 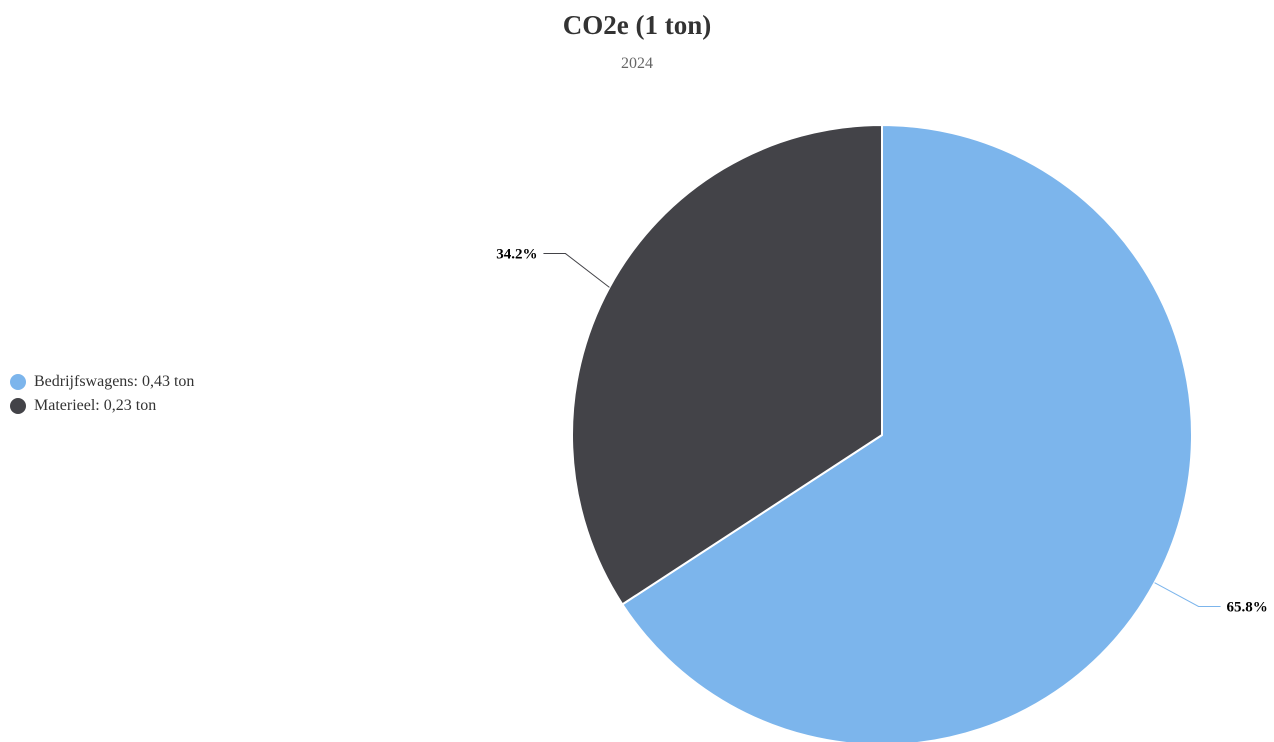 I want to click on connector-line-bedrijfswagens, so click(x=1187, y=594).